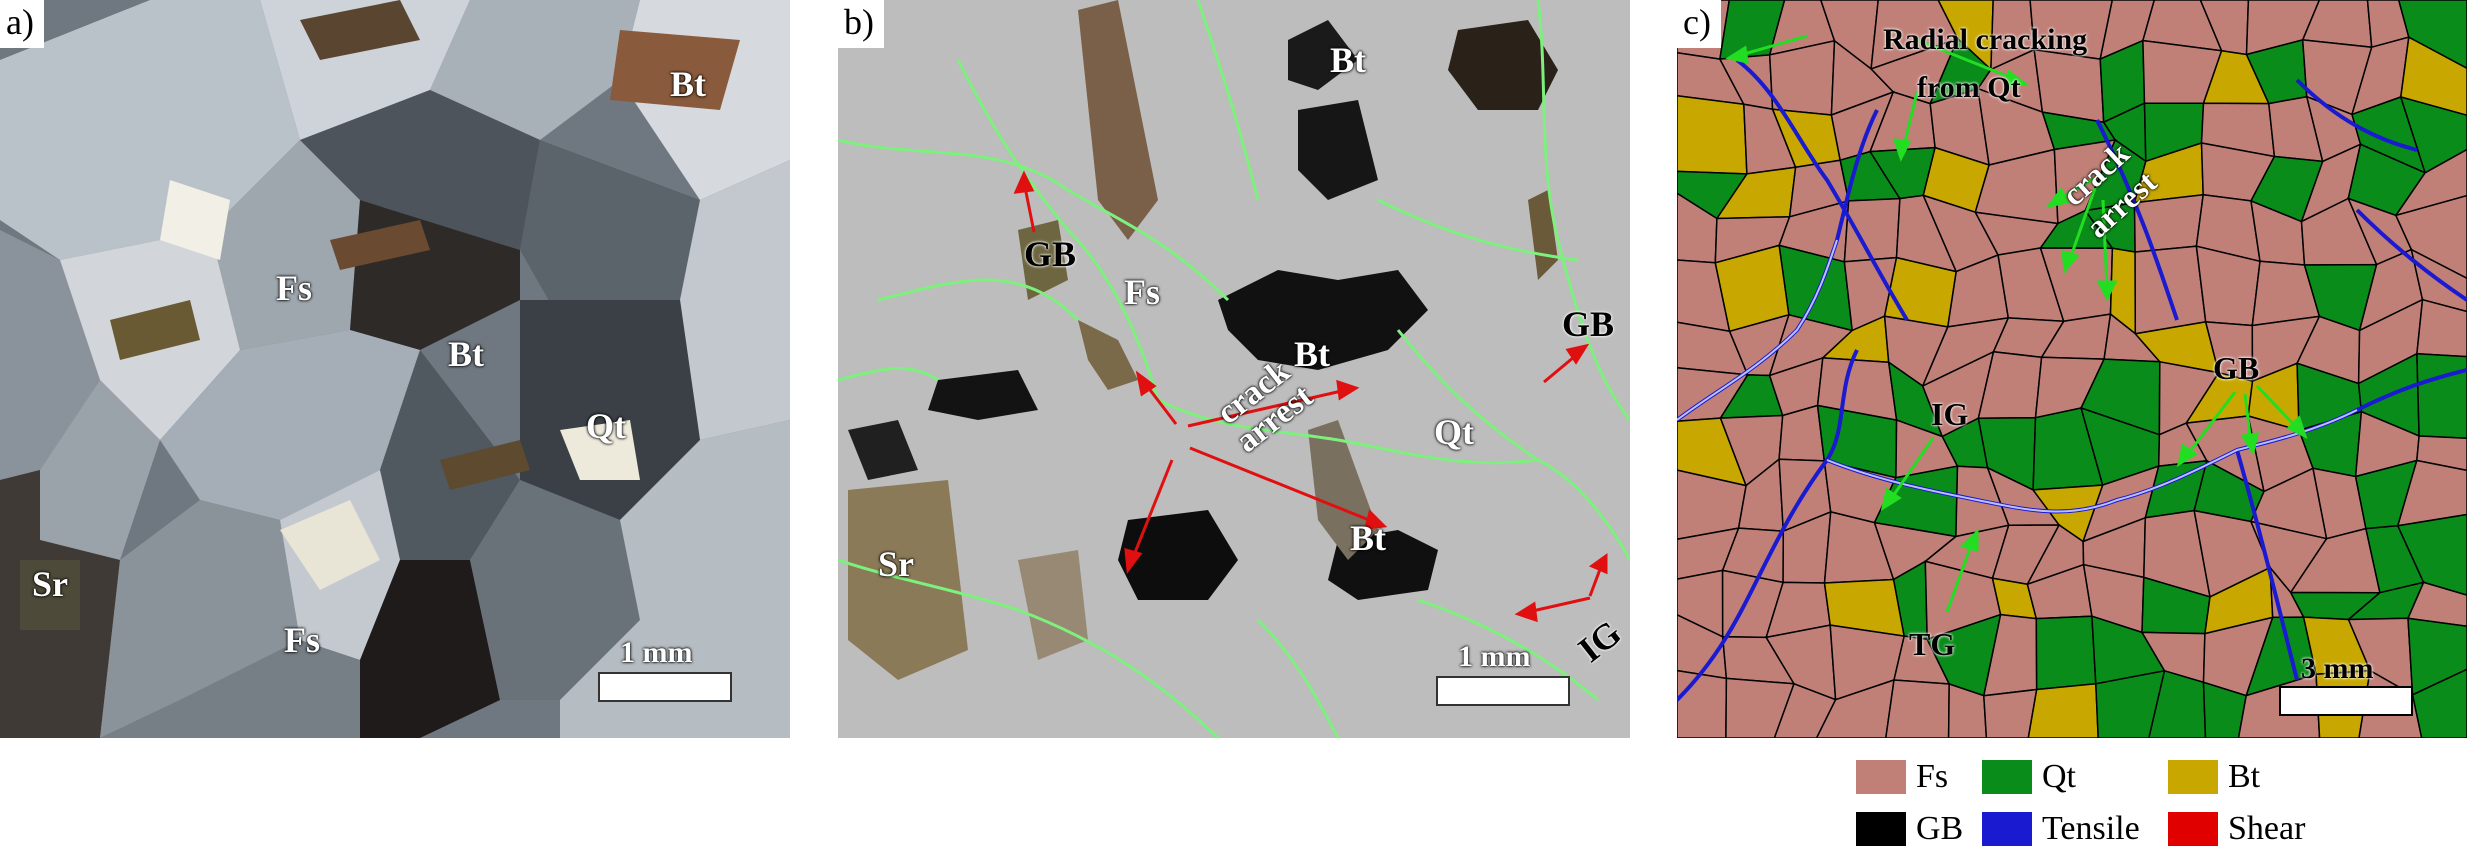  Describe the element at coordinates (1969, 87) in the screenshot. I see `label-from-qt: from Qt` at that location.